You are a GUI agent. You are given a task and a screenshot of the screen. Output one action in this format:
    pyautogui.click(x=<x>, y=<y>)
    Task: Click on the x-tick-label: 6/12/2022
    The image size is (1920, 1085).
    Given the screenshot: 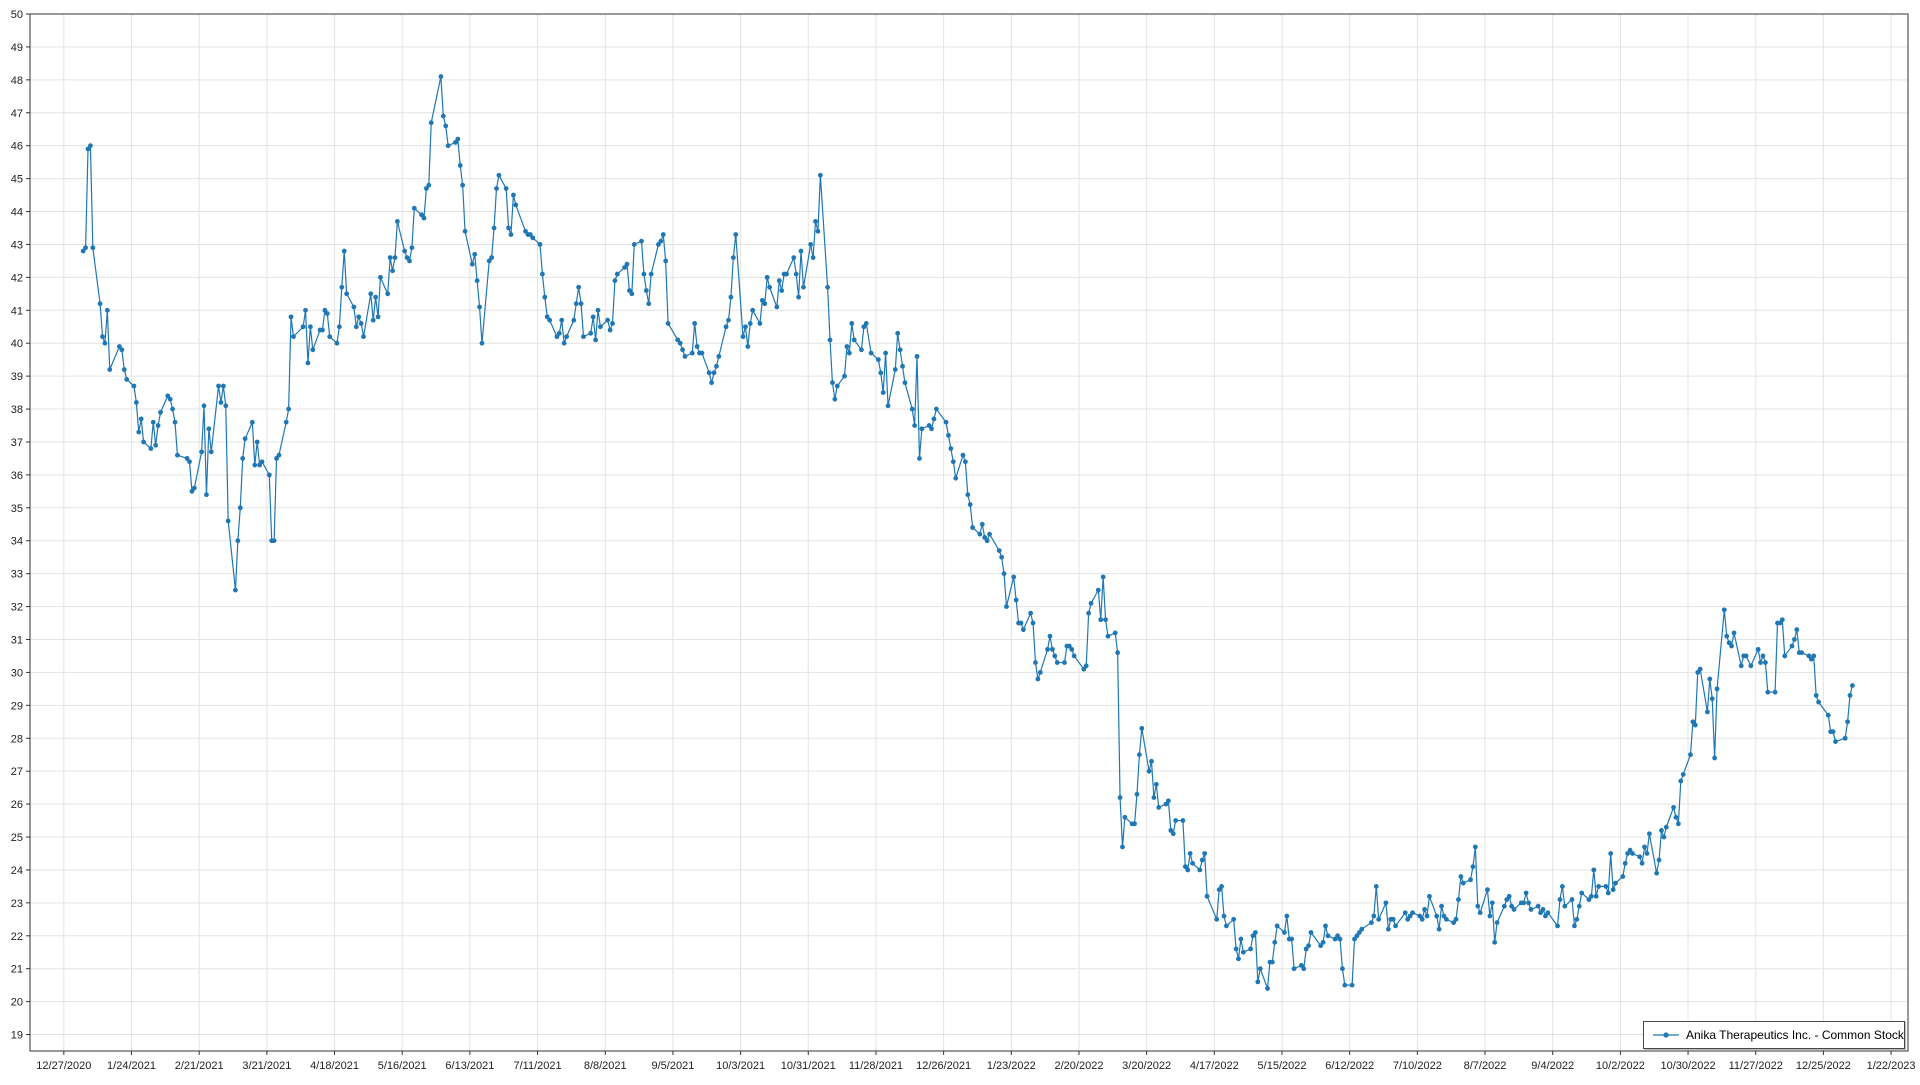 What is the action you would take?
    pyautogui.click(x=1349, y=1066)
    